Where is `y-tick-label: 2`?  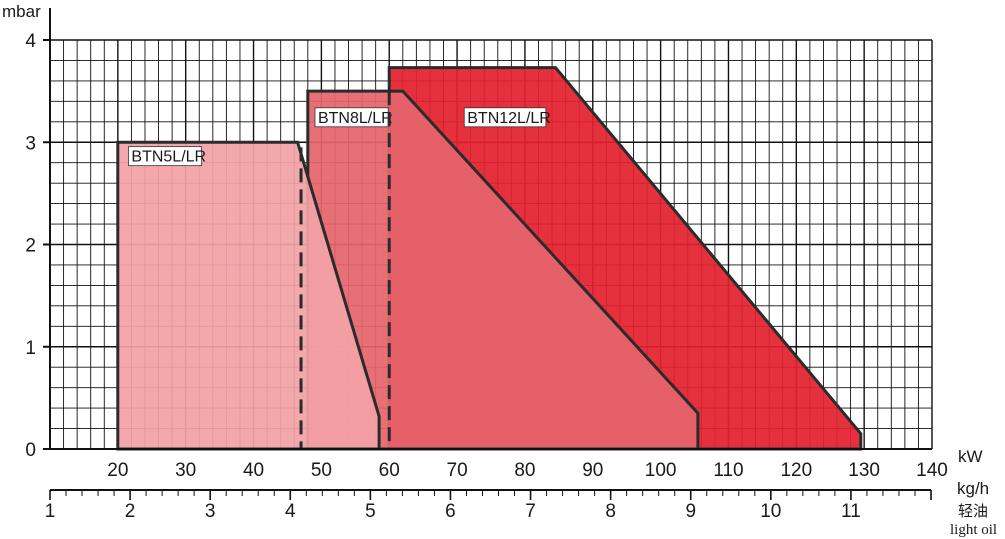 y-tick-label: 2 is located at coordinates (30, 246).